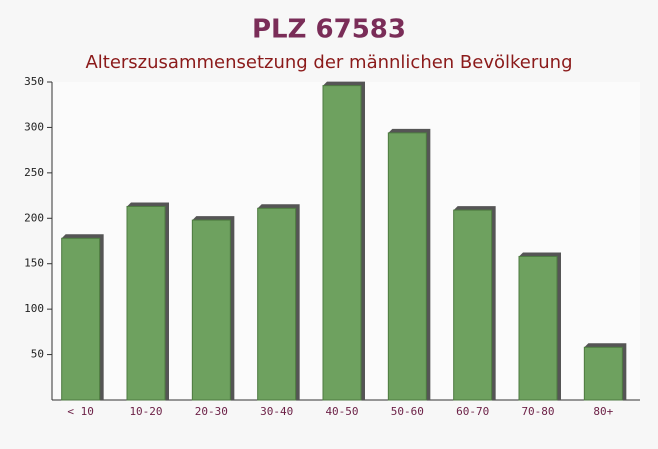 Image resolution: width=658 pixels, height=449 pixels. I want to click on x-tick-label: < 10, so click(80, 411).